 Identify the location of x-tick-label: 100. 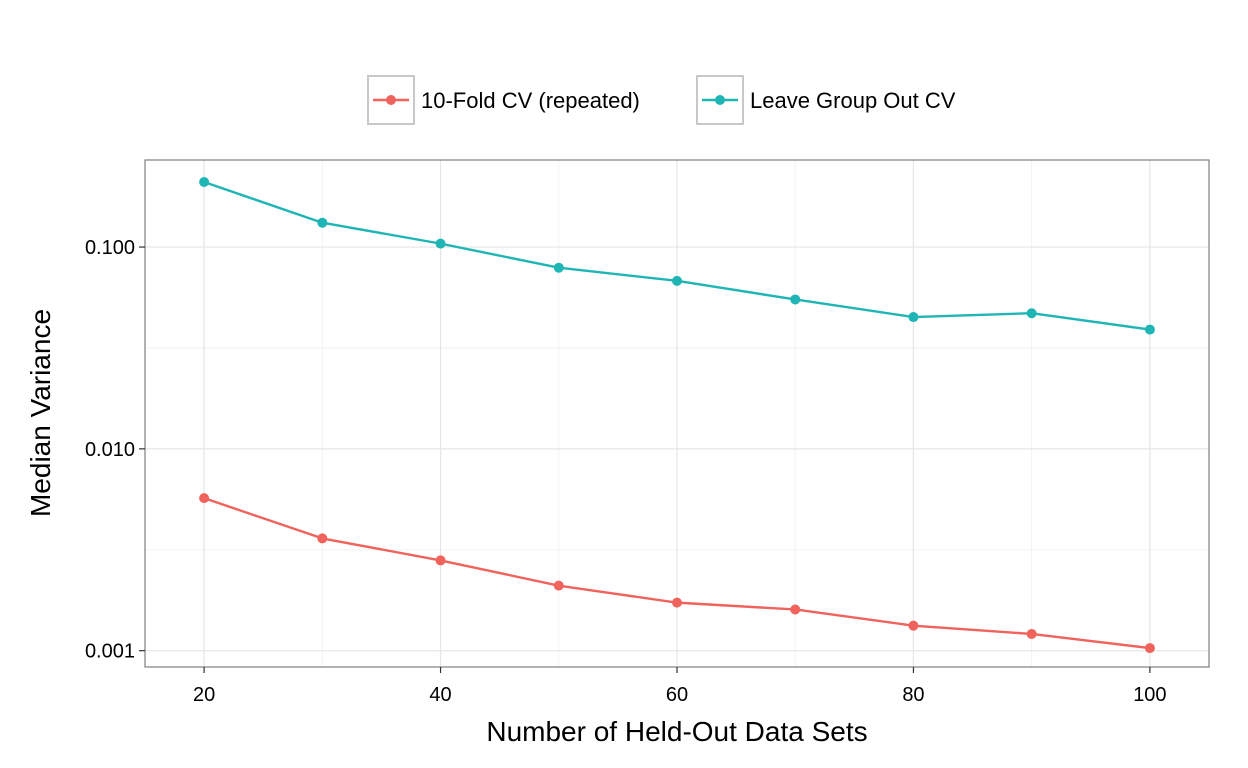
(1149, 695).